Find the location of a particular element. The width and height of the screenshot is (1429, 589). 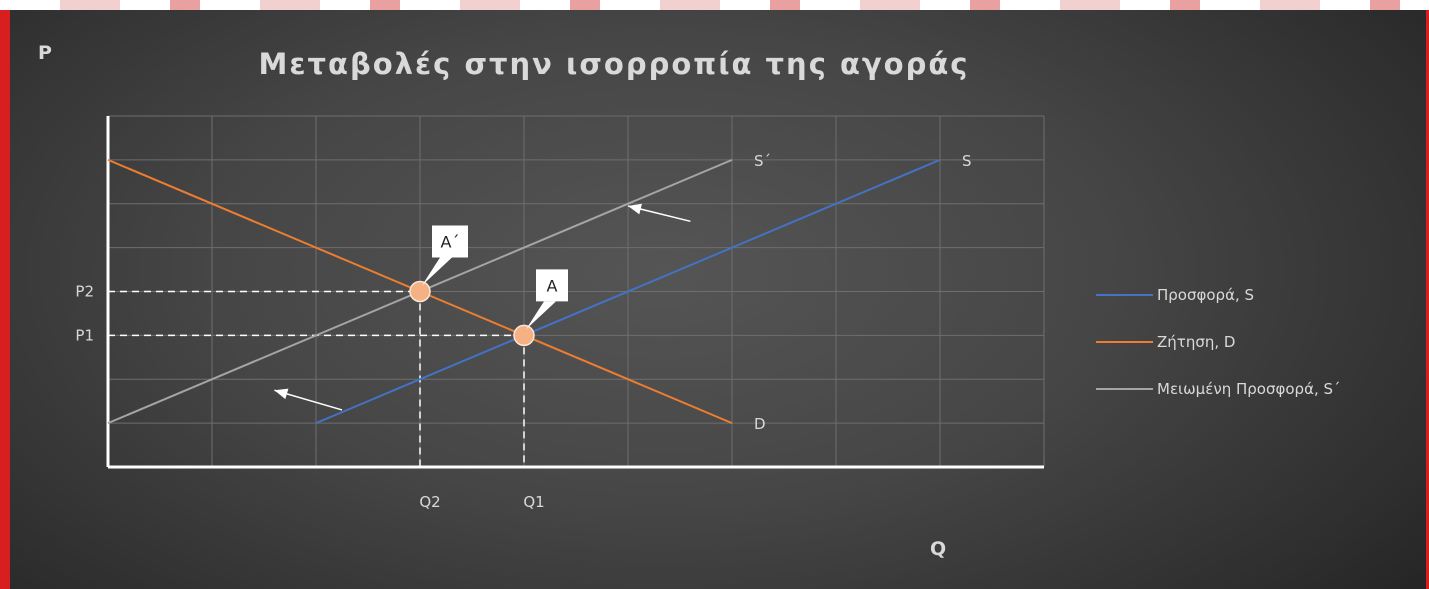

series-end-label-supply: S is located at coordinates (967, 161).